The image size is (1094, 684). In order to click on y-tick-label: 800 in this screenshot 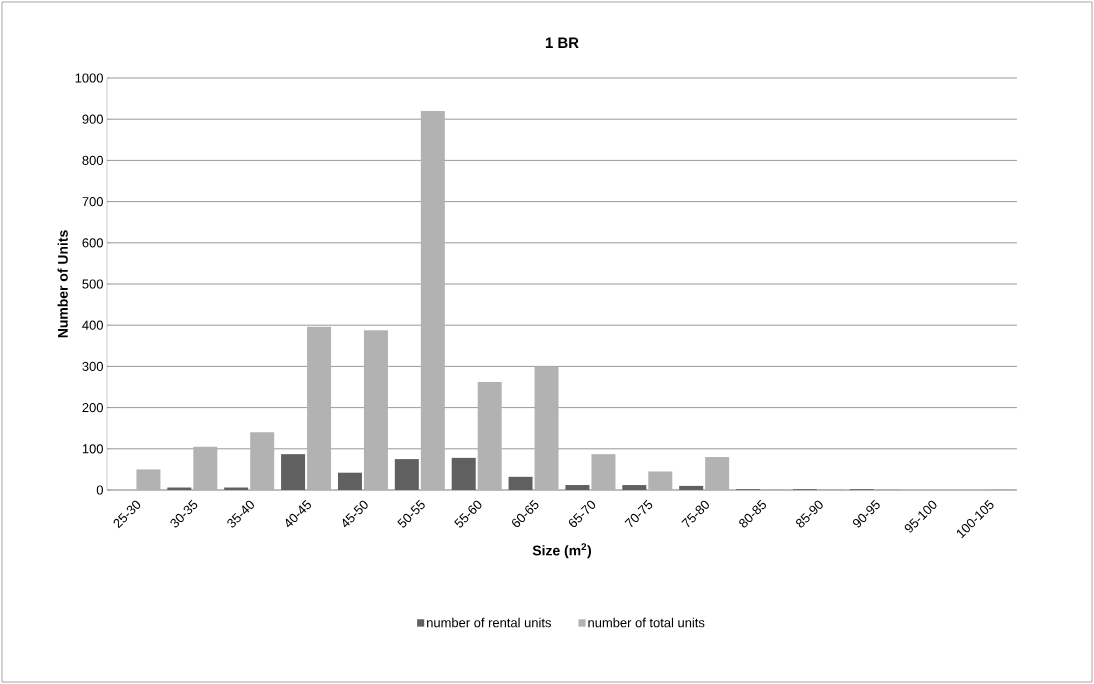, I will do `click(92, 160)`.